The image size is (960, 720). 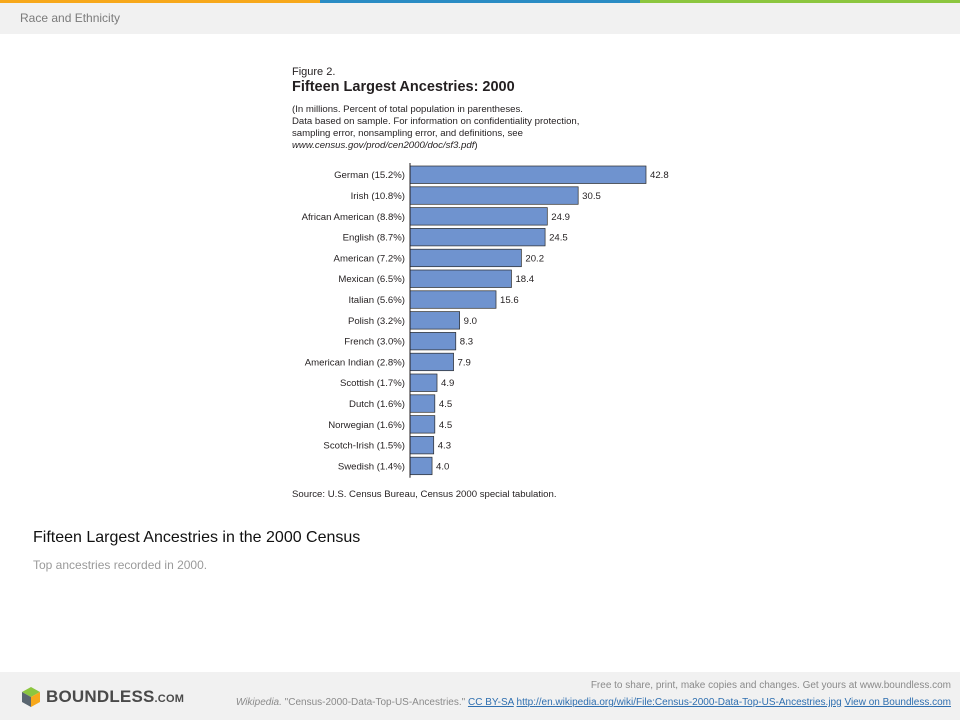 I want to click on attribution-title: "Census-2000-Data-Top-US-Ancestries.", so click(x=375, y=702).